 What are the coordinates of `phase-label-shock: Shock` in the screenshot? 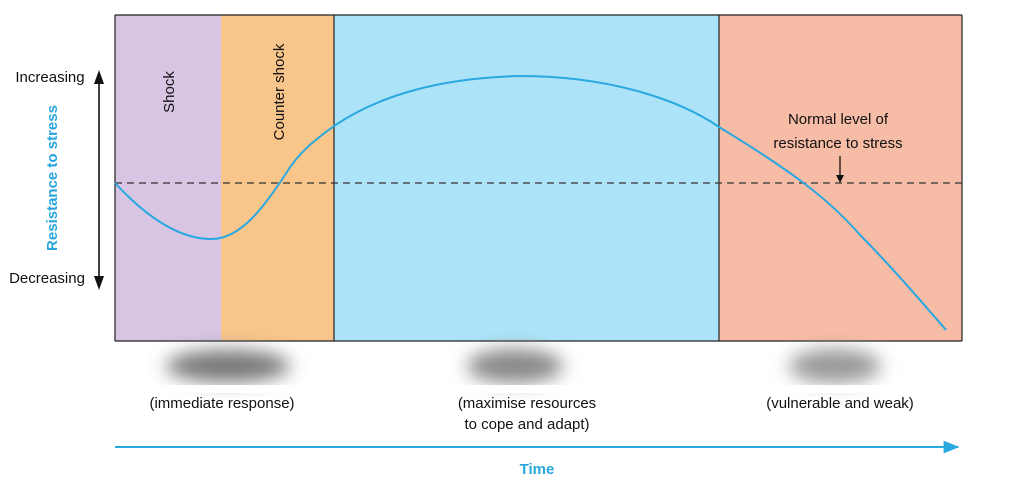 It's located at (169, 92).